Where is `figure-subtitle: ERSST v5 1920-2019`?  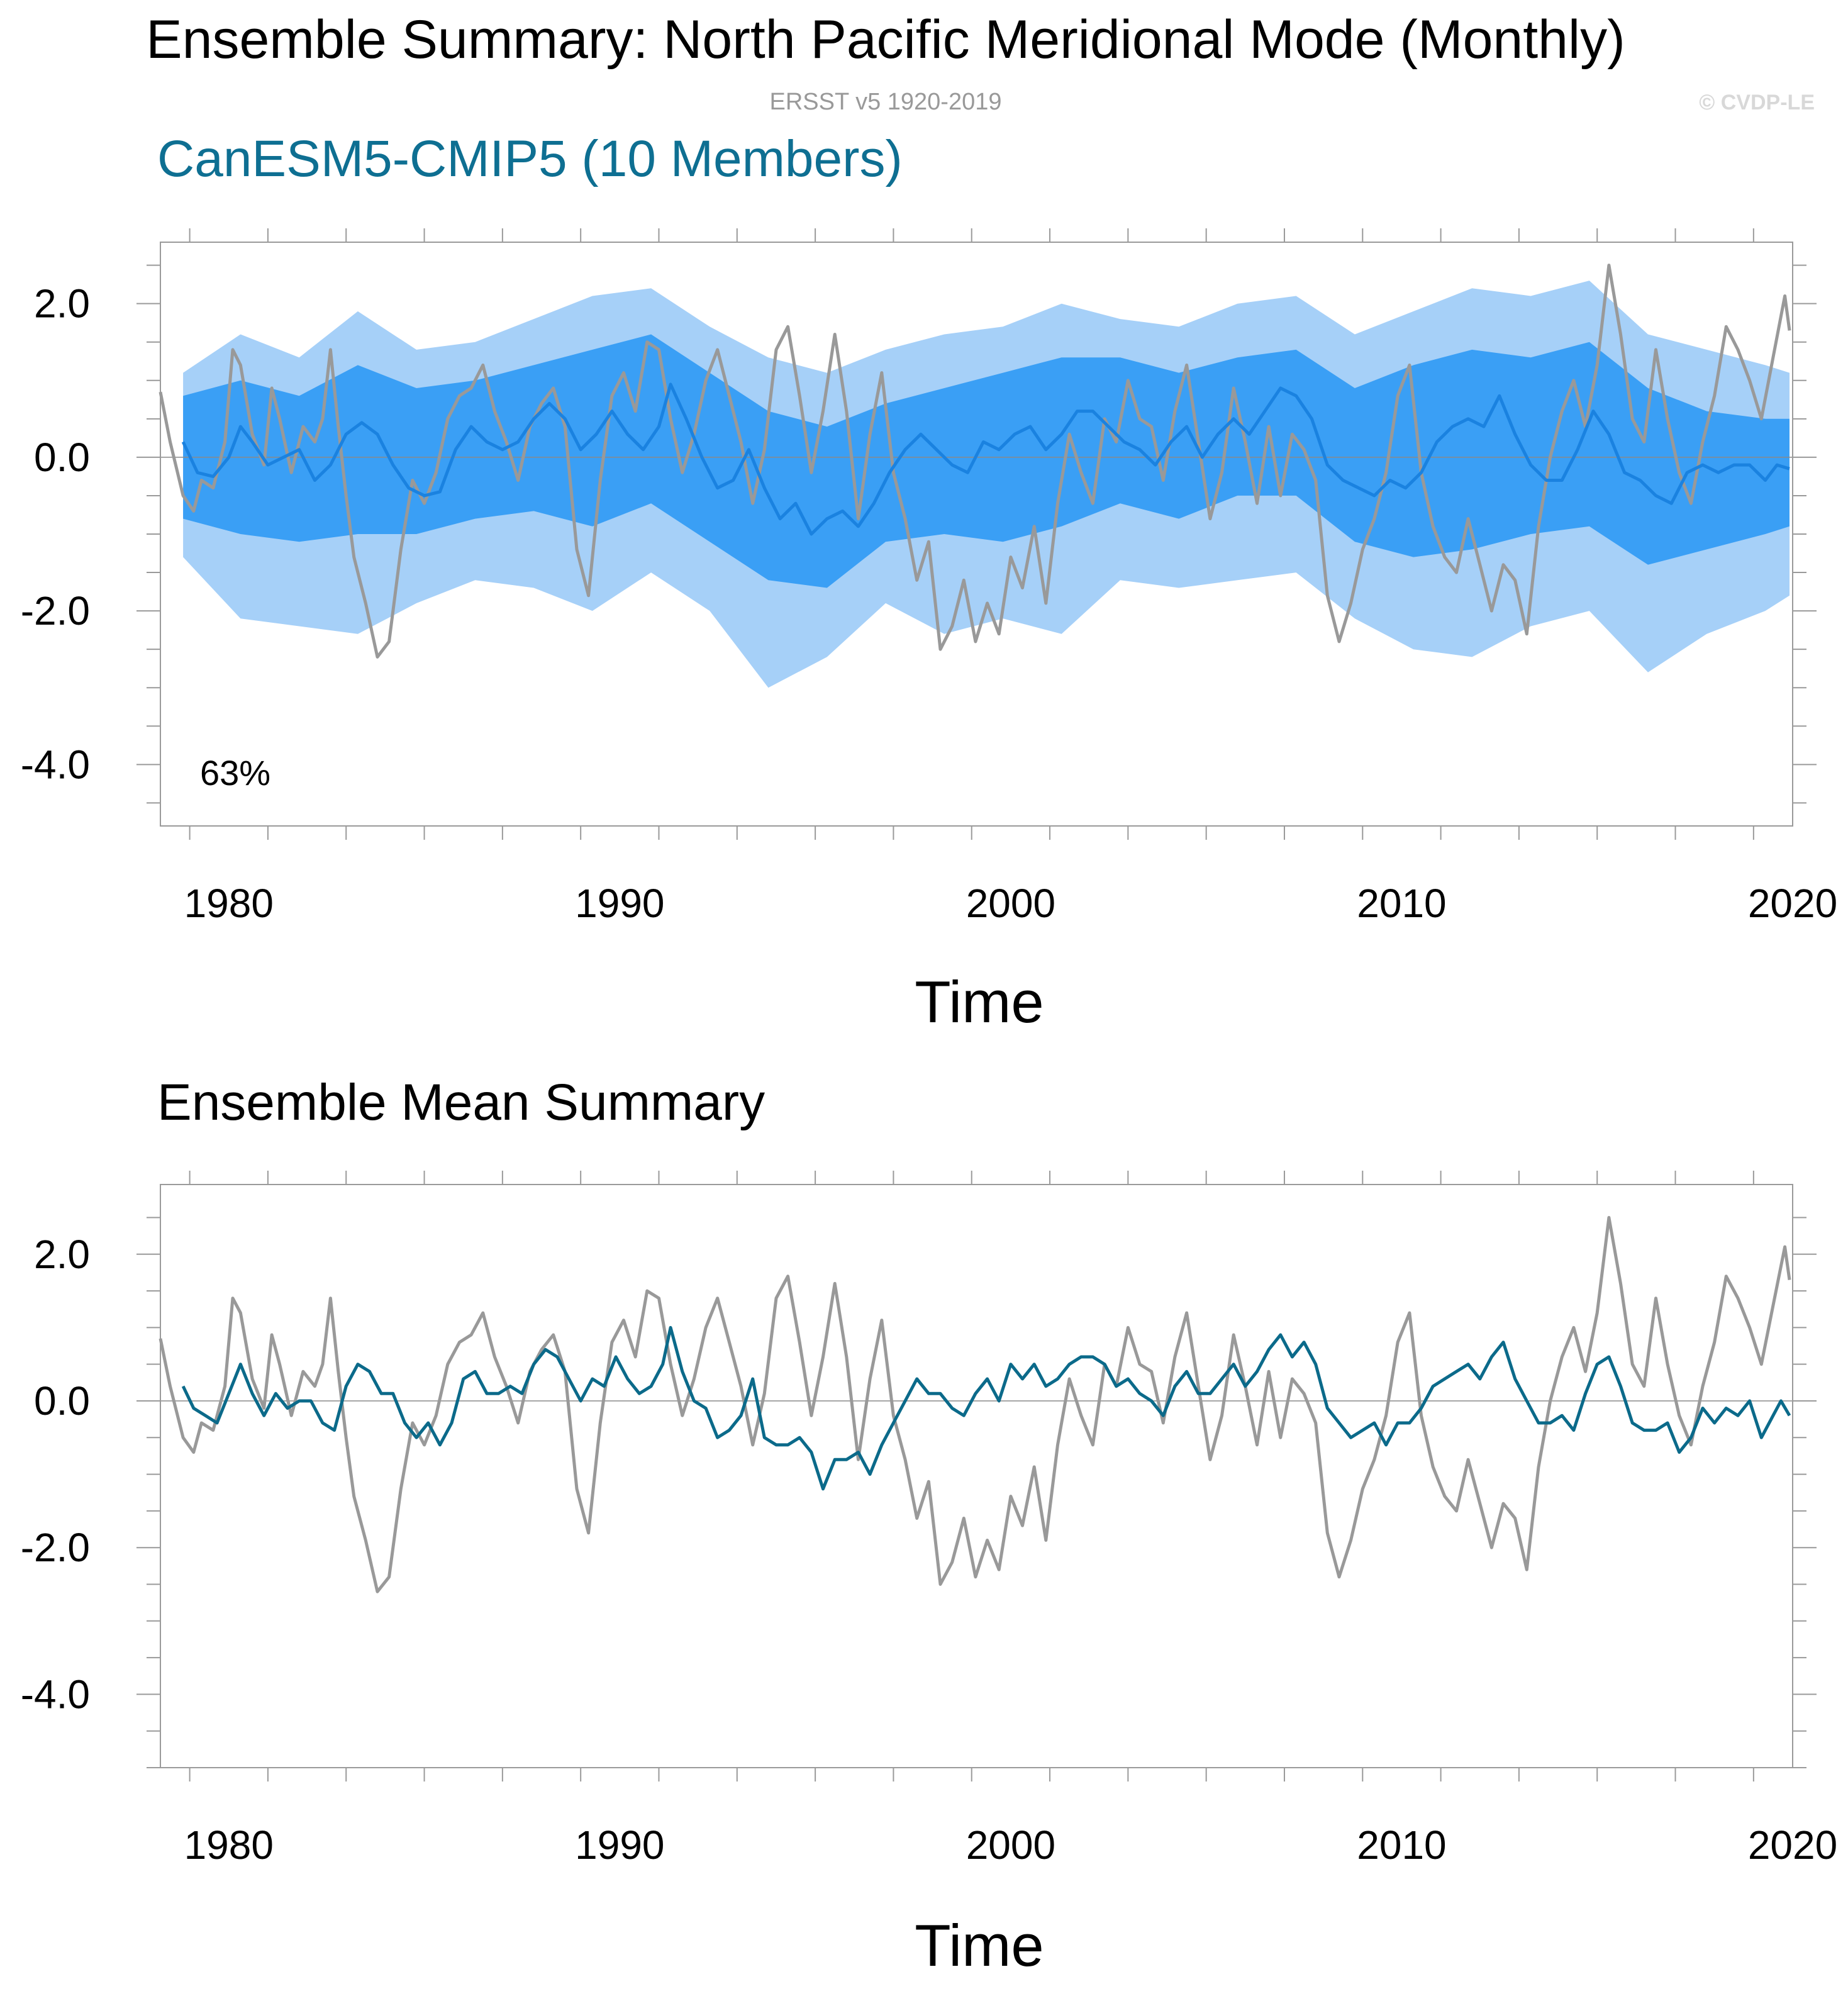
figure-subtitle: ERSST v5 1920-2019 is located at coordinates (886, 102).